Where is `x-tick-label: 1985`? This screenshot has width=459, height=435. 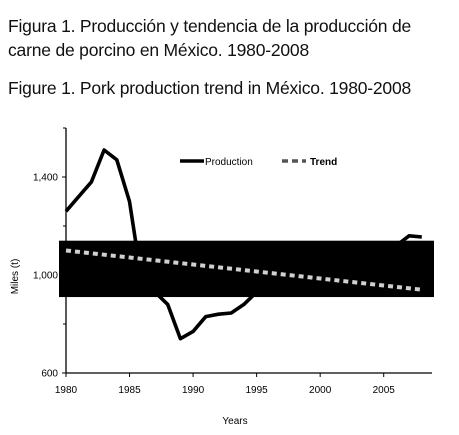 x-tick-label: 1985 is located at coordinates (129, 390).